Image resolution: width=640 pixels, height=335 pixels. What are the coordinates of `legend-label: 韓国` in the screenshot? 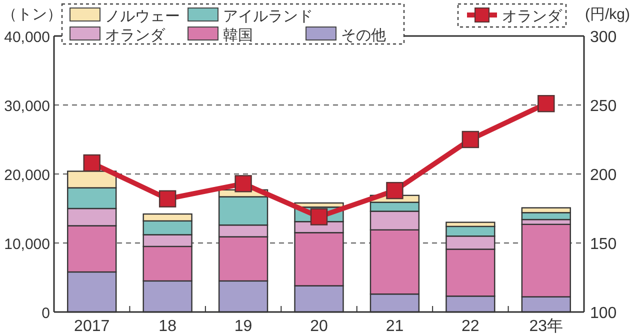 It's located at (238, 35).